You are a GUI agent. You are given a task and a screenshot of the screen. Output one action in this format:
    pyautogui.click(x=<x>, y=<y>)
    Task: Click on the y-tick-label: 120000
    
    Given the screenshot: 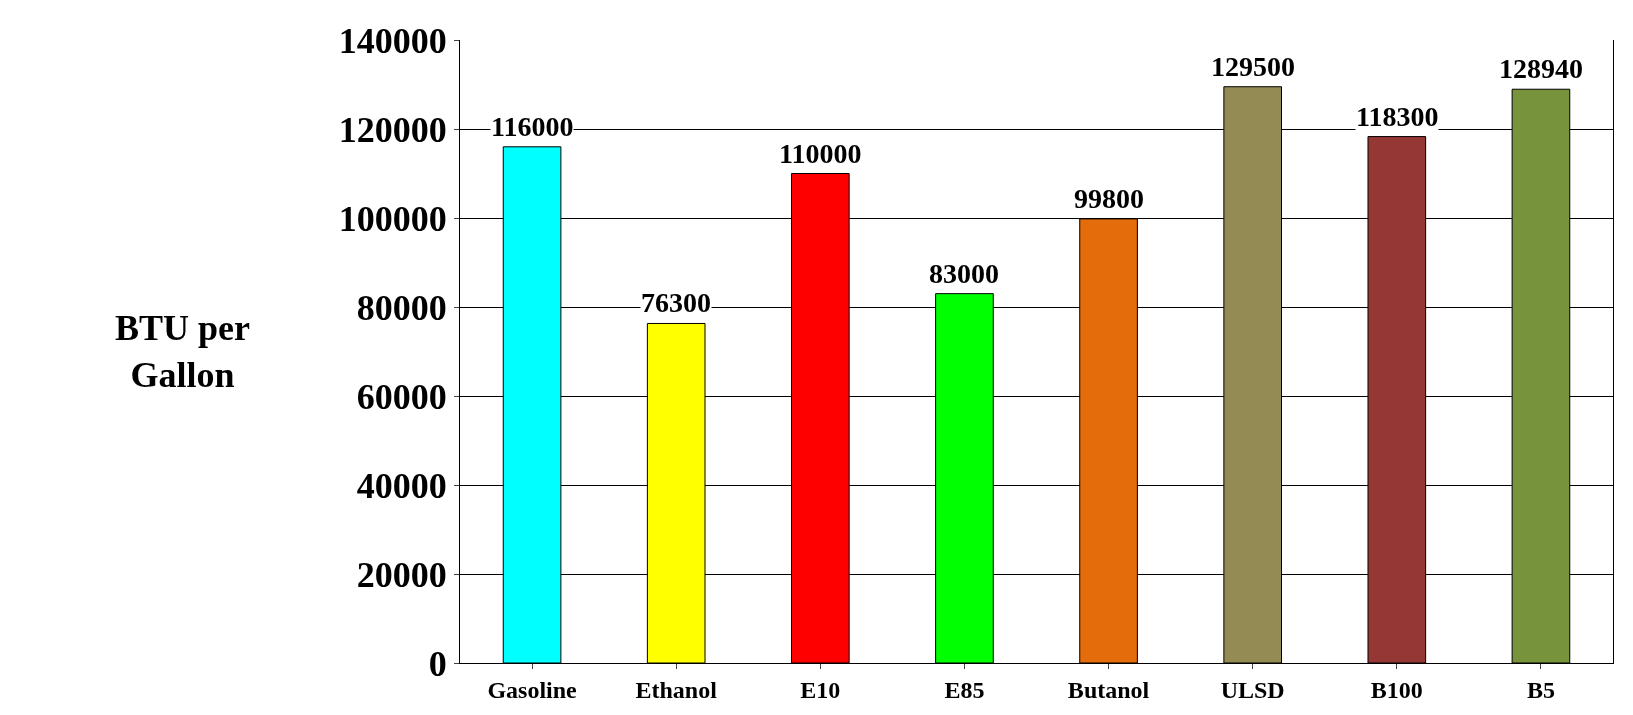 What is the action you would take?
    pyautogui.click(x=392, y=129)
    